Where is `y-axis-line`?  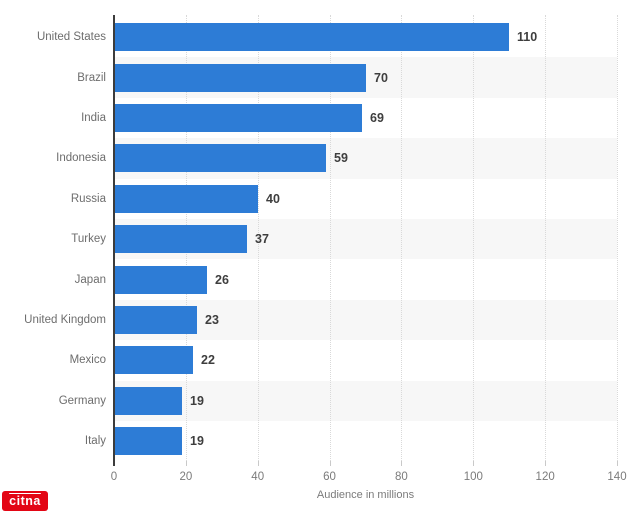 y-axis-line is located at coordinates (114, 241).